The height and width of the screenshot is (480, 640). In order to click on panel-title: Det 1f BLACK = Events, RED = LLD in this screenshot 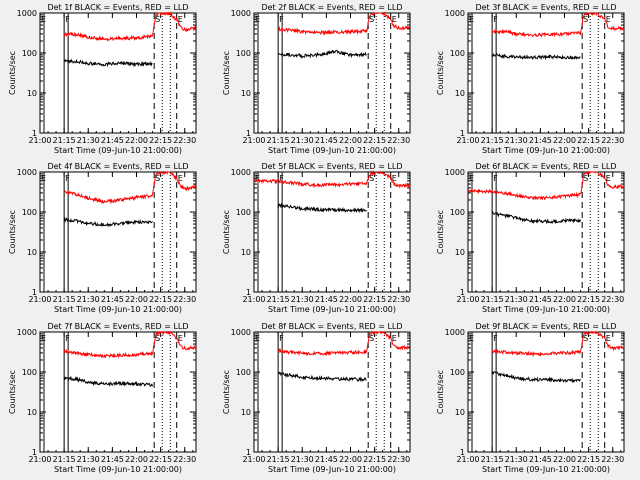, I will do `click(117, 7)`.